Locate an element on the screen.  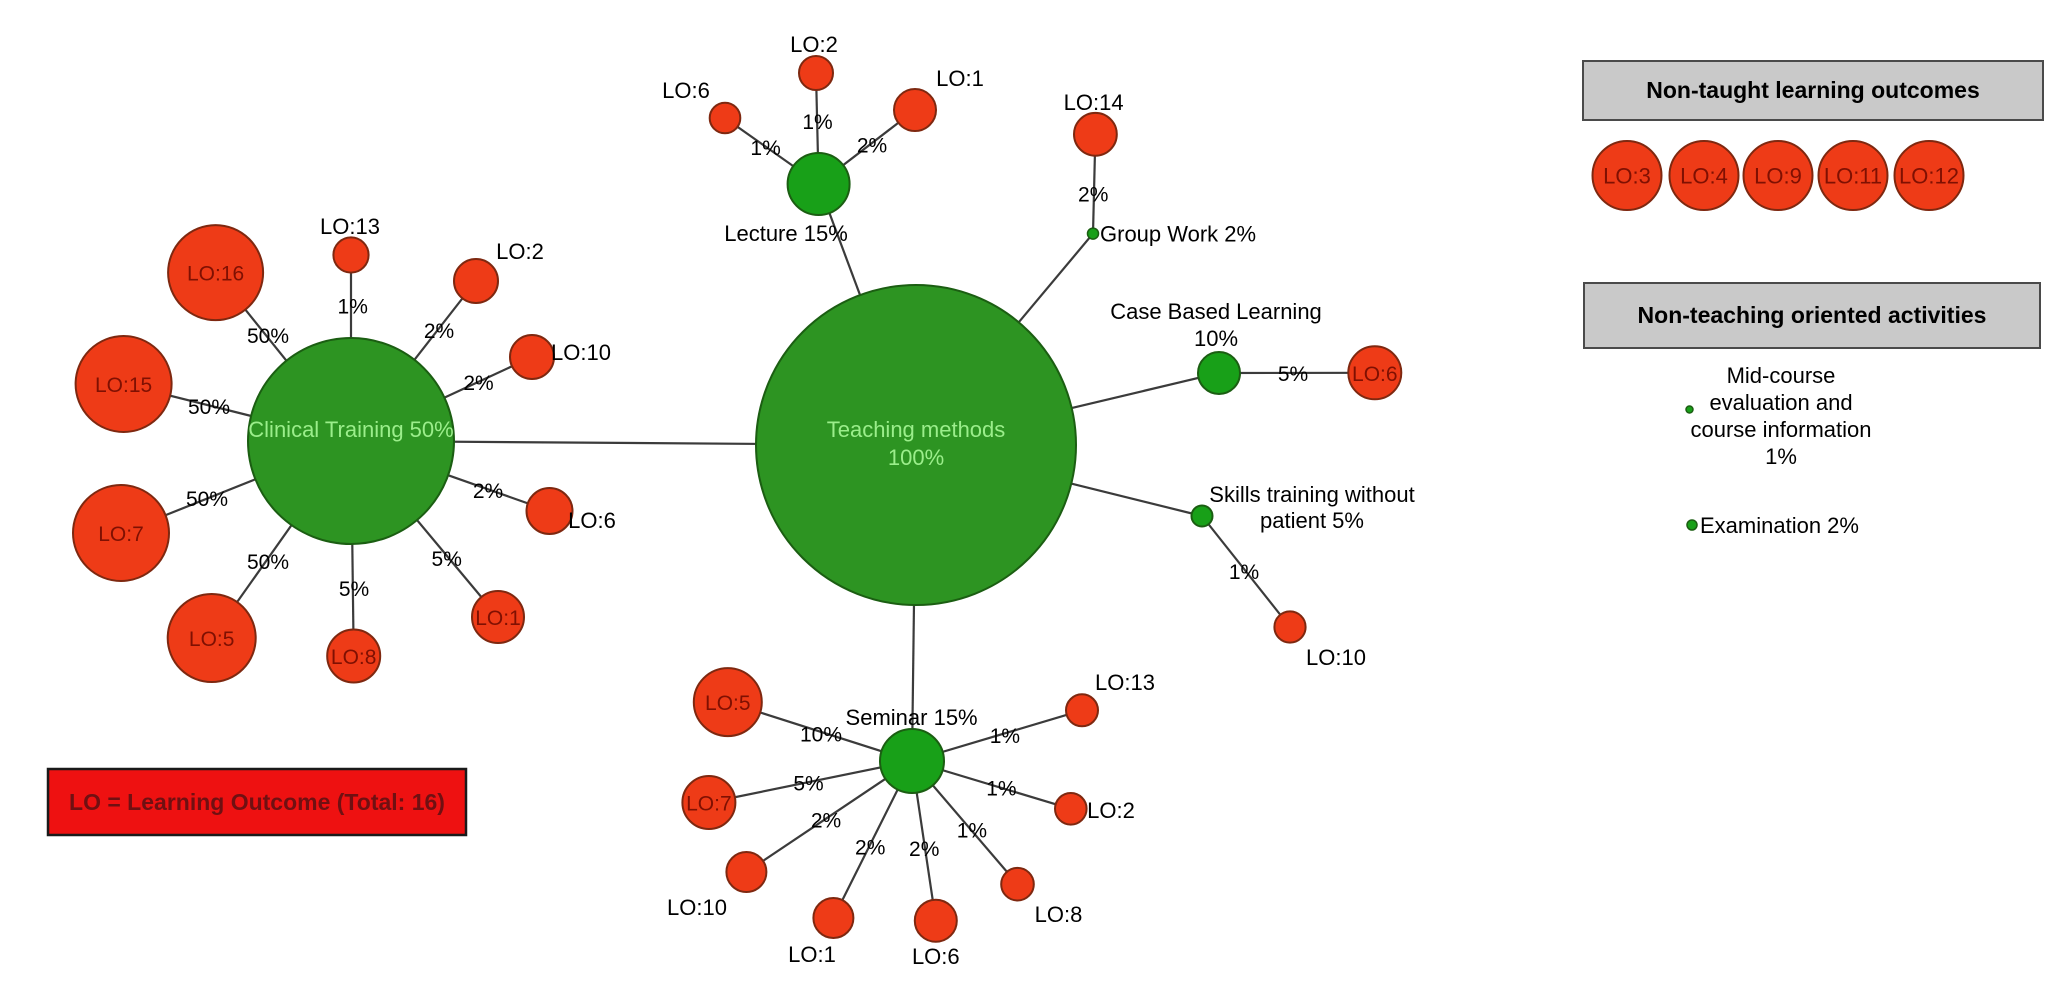
svg-text: LO:9 is located at coordinates (1778, 176).